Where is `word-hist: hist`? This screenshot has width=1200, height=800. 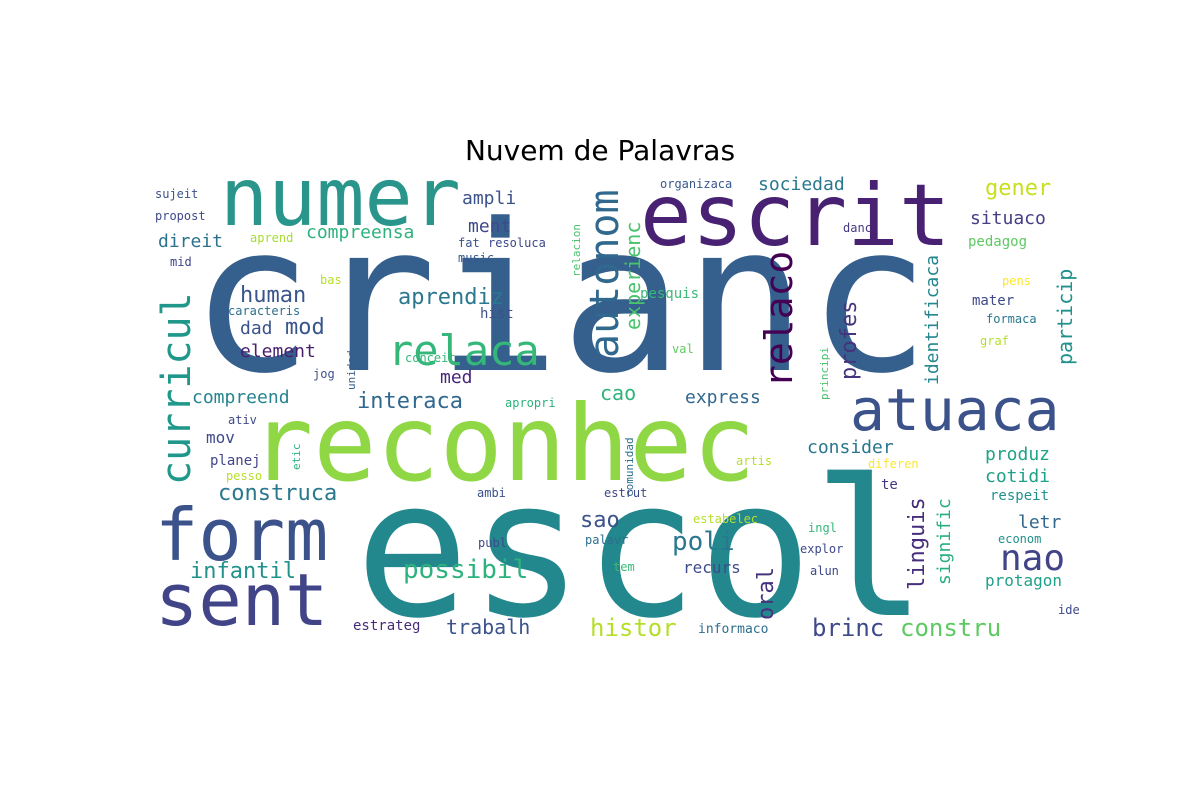
word-hist: hist is located at coordinates (497, 314).